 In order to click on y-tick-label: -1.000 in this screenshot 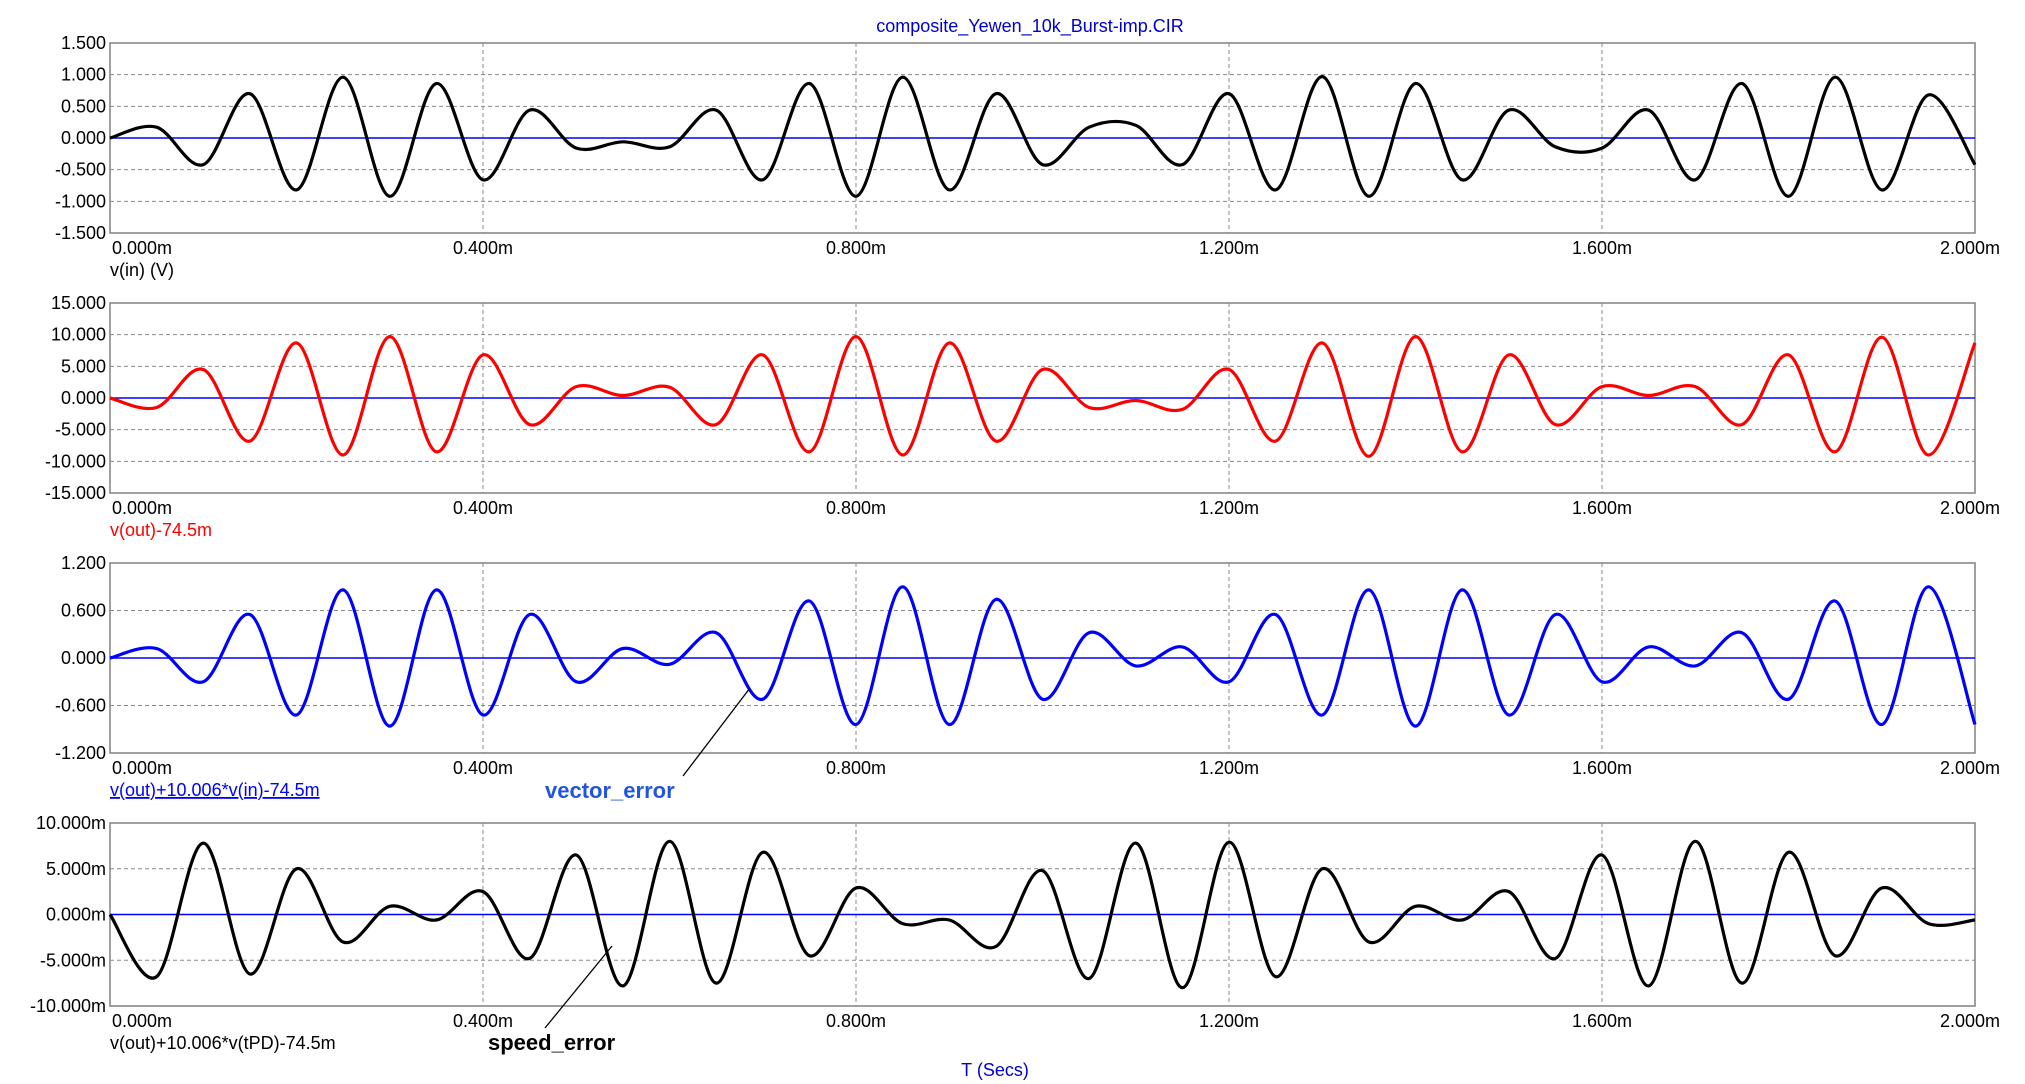, I will do `click(80, 201)`.